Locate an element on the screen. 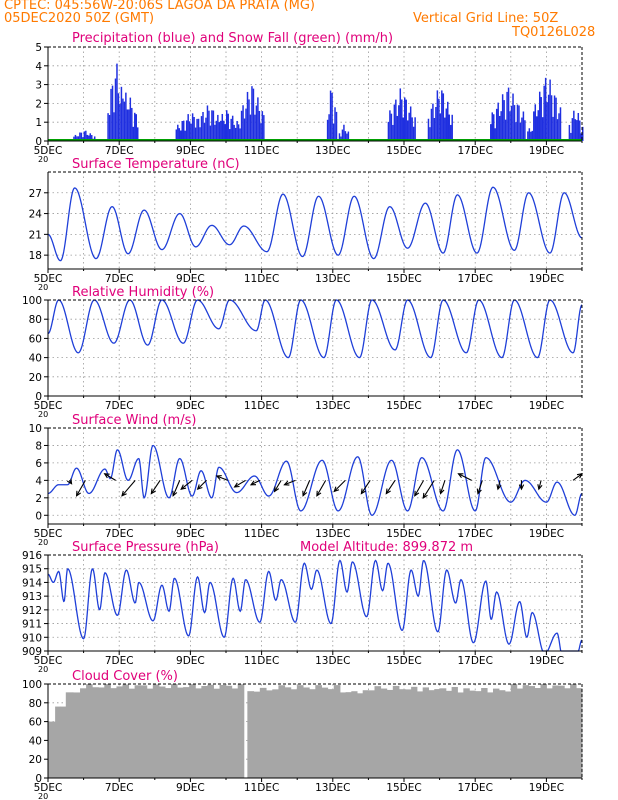 The width and height of the screenshot is (618, 800). panel-extra-label-pres: Model Altitude: 899.872 m is located at coordinates (386, 547).